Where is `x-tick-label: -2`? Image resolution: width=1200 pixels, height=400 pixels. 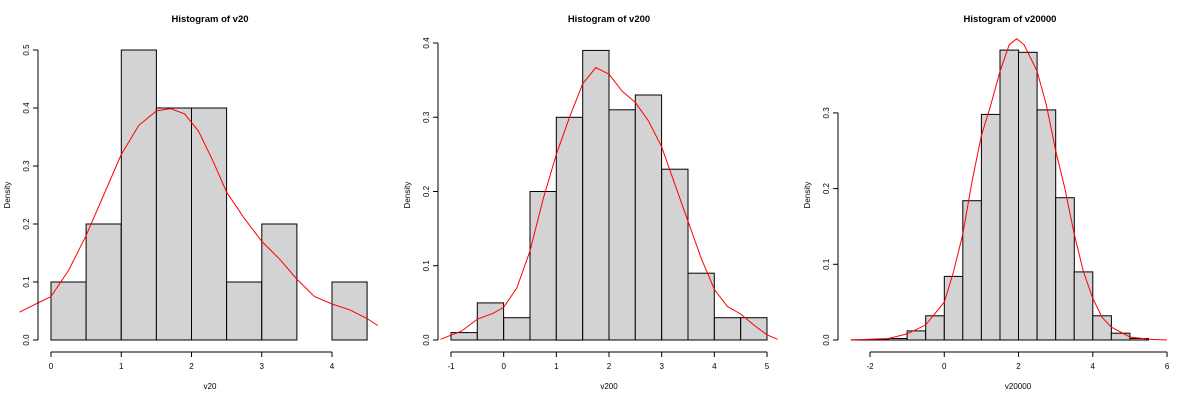 x-tick-label: -2 is located at coordinates (870, 366).